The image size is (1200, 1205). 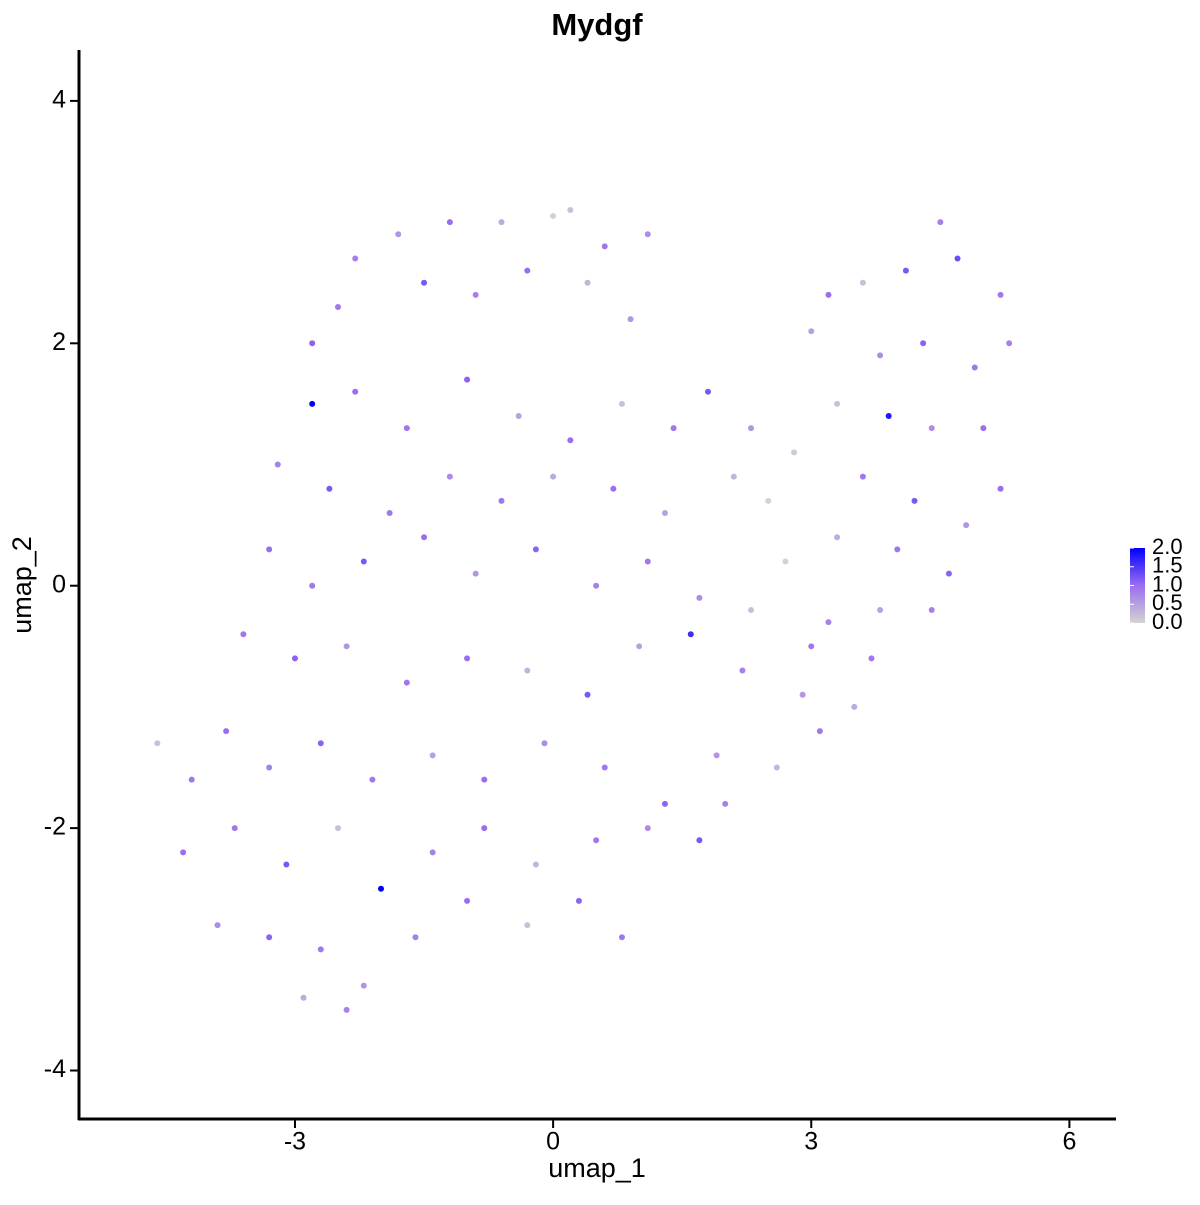 I want to click on x-tick-label: 3, so click(x=811, y=1142).